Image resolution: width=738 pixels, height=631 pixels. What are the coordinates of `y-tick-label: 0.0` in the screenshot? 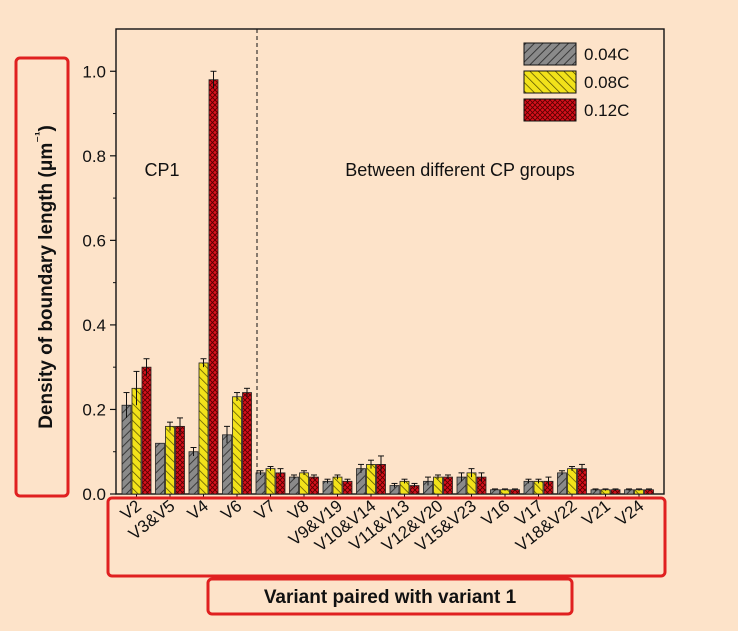 It's located at (94, 494).